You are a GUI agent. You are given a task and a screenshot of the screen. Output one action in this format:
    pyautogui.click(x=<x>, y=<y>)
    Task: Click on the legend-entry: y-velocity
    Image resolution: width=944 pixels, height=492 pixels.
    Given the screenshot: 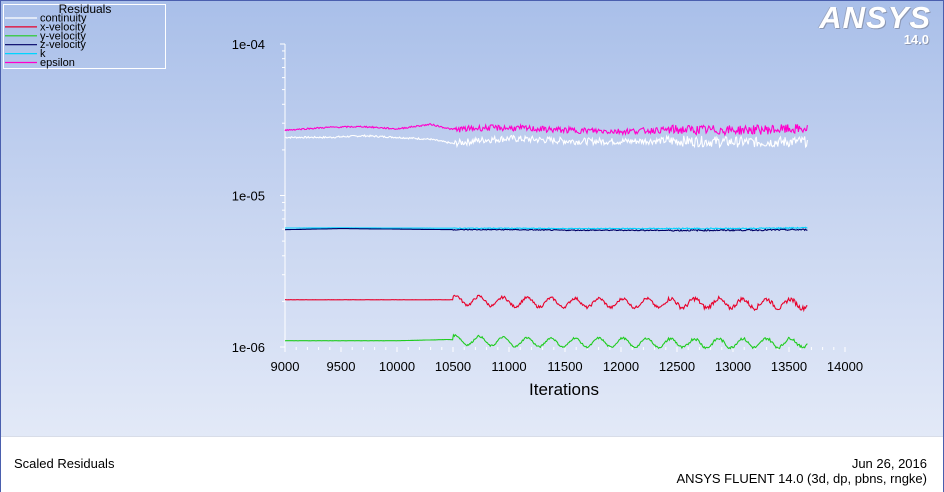 What is the action you would take?
    pyautogui.click(x=63, y=36)
    